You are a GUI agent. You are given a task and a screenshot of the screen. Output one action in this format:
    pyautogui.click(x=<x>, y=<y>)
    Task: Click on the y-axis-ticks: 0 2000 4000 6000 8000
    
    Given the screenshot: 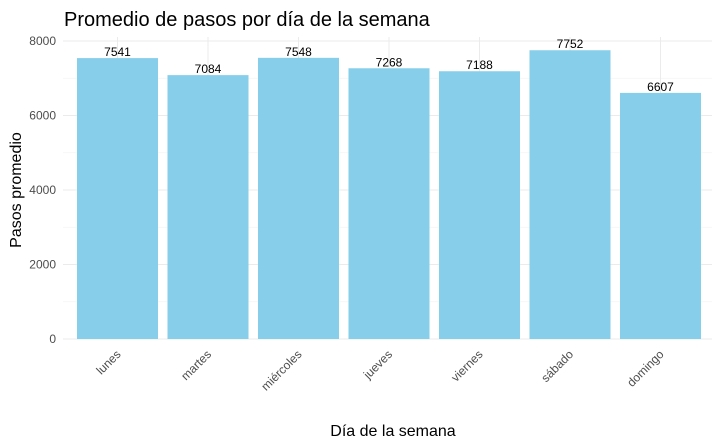 What is the action you would take?
    pyautogui.click(x=42, y=190)
    